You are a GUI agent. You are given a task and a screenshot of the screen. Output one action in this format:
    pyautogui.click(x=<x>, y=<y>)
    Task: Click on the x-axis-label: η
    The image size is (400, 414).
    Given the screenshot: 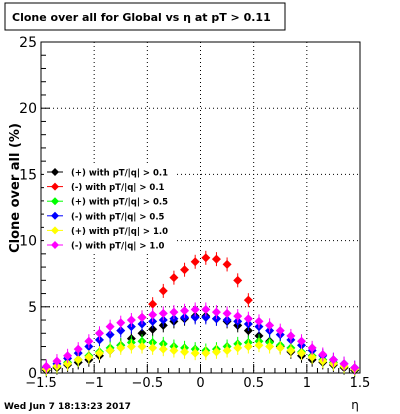 What is the action you would take?
    pyautogui.click(x=355, y=405)
    